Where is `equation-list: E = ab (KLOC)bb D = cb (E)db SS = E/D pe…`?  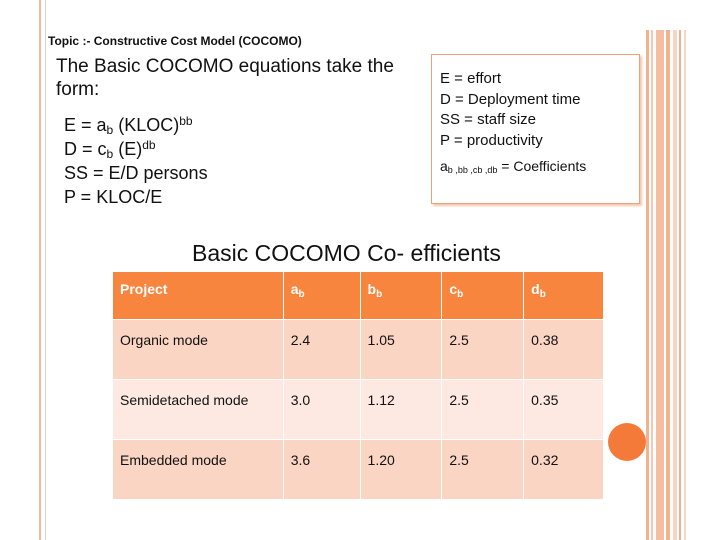
equation-list: E = ab (KLOC)bb D = cb (E)db SS = E/D pe… is located at coordinates (136, 161).